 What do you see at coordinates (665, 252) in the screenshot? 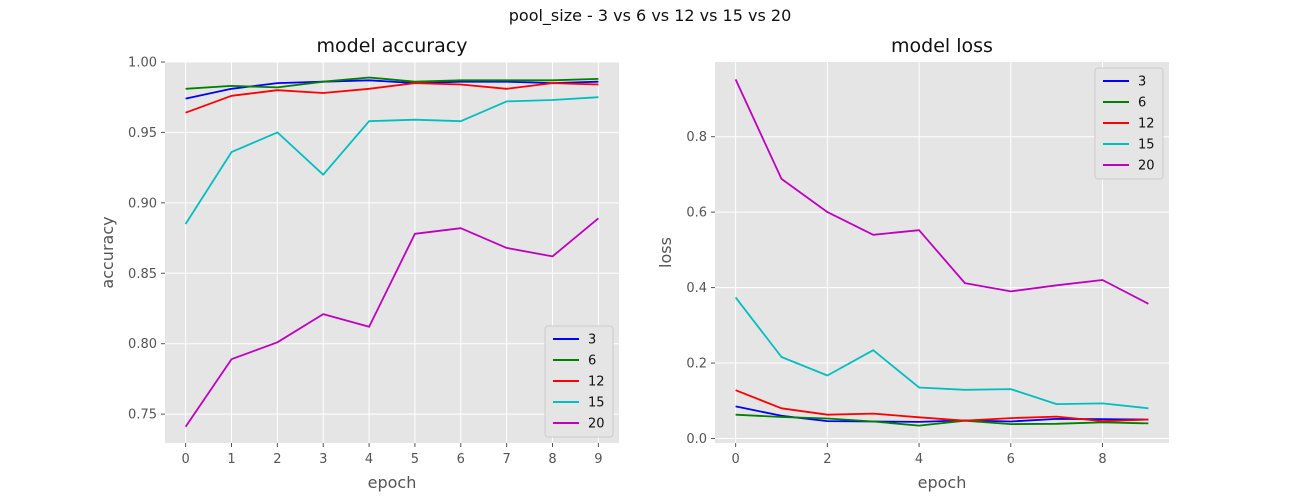
I see `y-axis-label: loss` at bounding box center [665, 252].